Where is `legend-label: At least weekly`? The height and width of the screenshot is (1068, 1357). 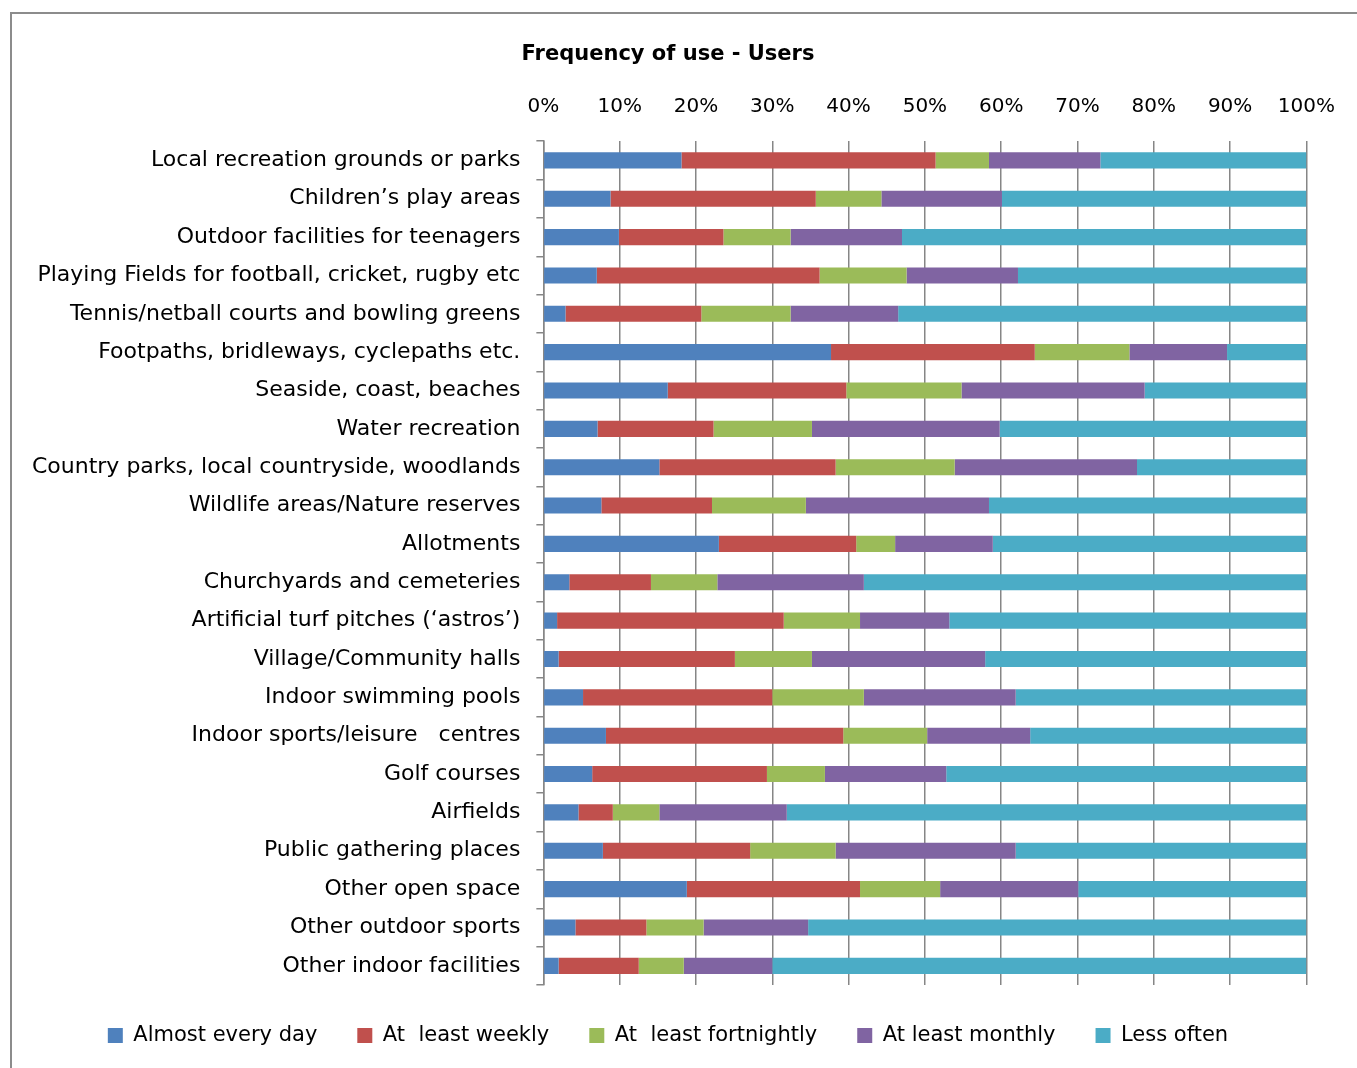 legend-label: At least weekly is located at coordinates (466, 1033).